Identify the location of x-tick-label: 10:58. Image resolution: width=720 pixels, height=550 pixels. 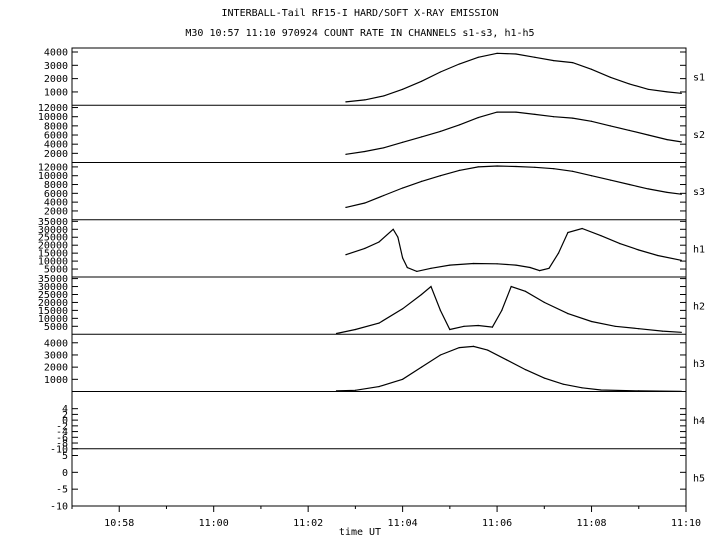
(119, 523).